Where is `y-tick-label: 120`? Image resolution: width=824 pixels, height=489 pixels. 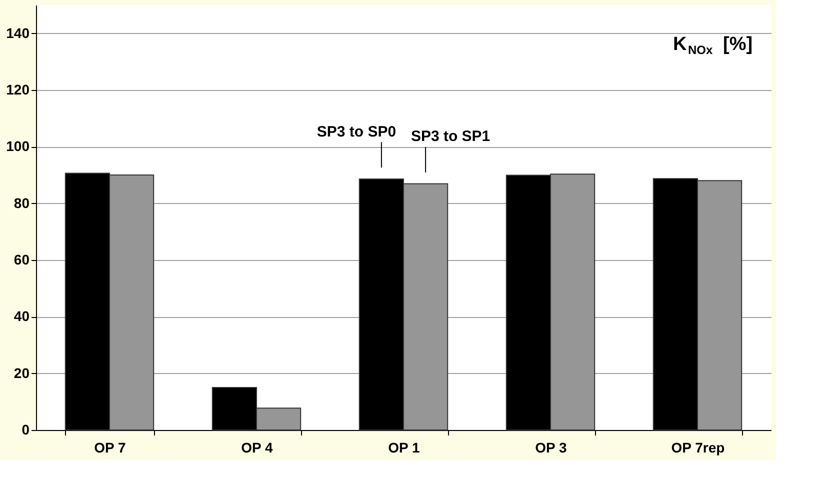
y-tick-label: 120 is located at coordinates (18, 90).